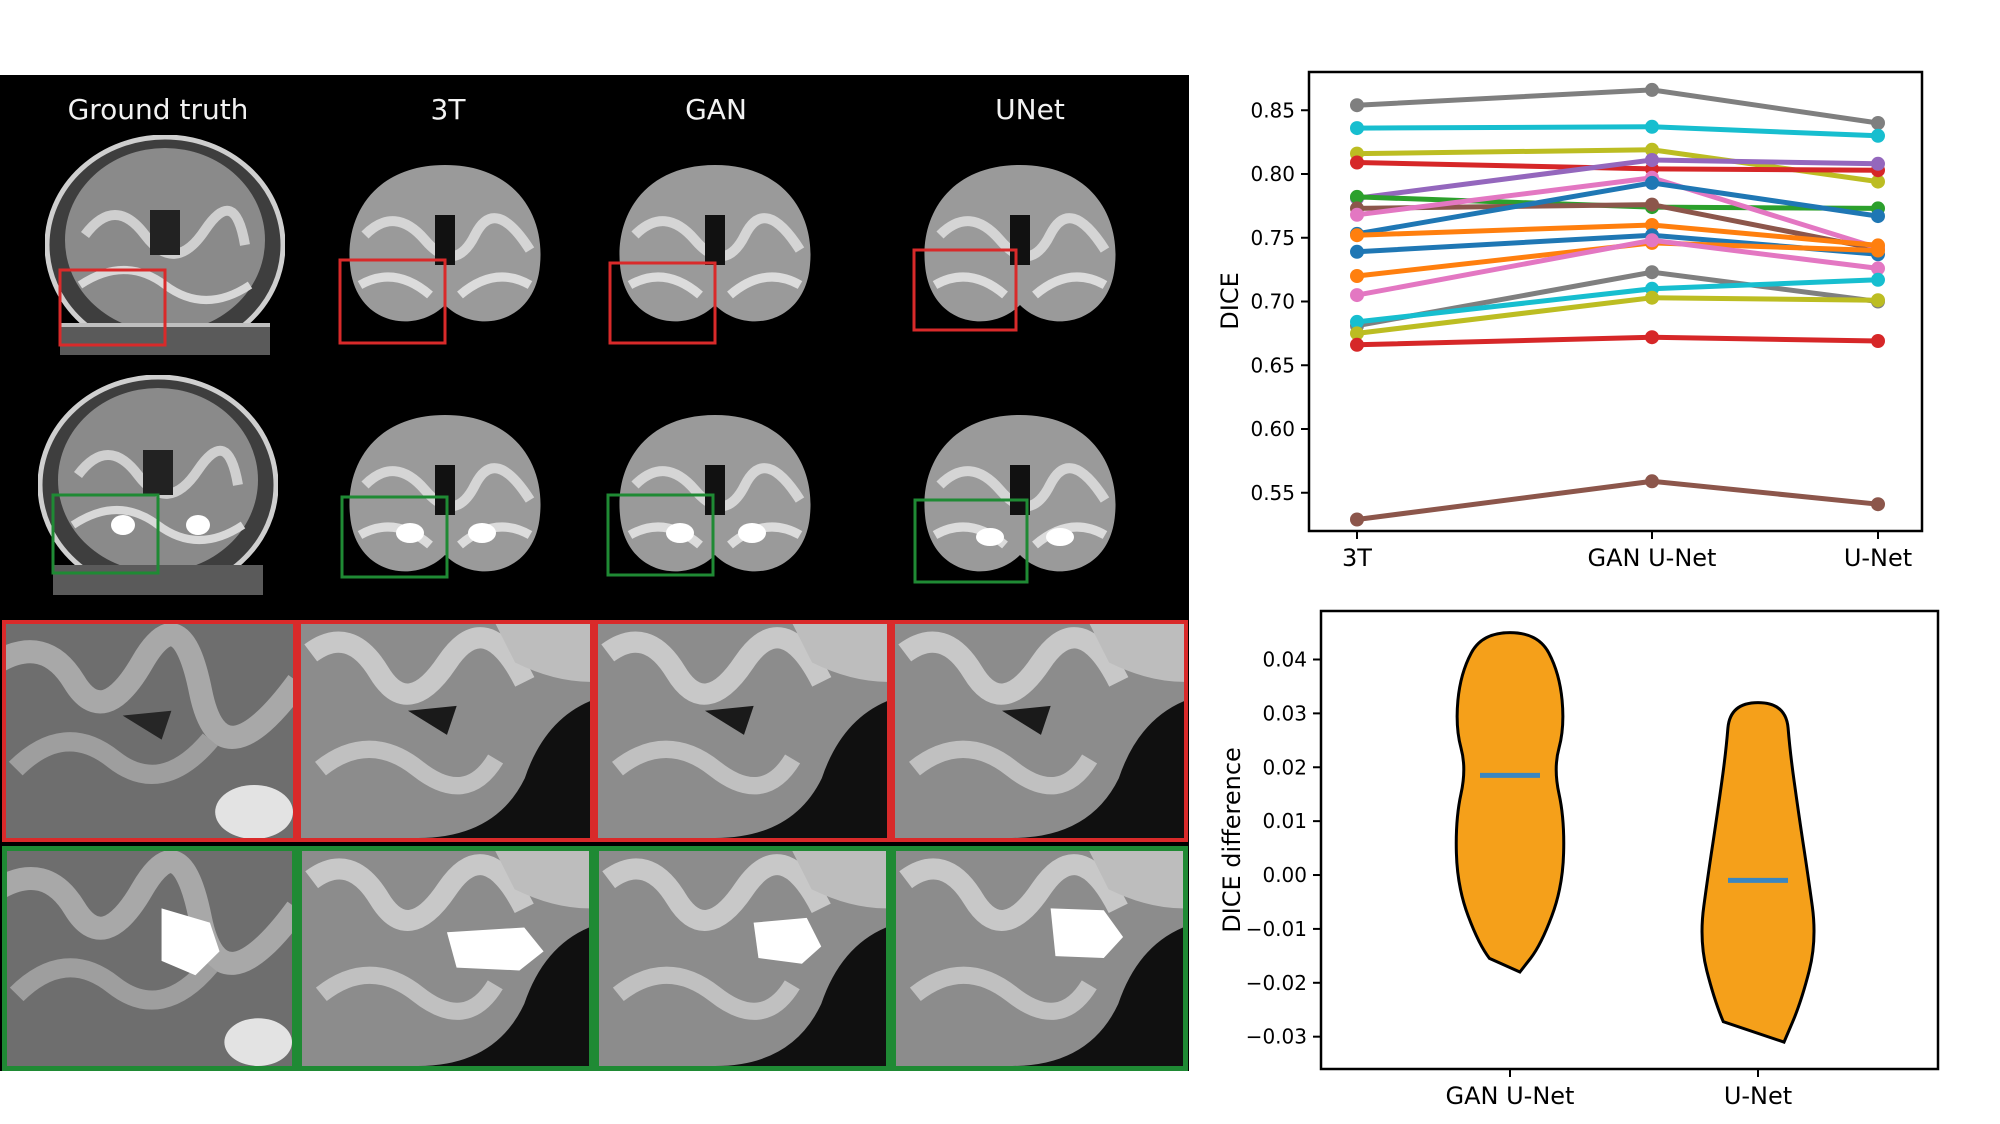 The width and height of the screenshot is (2000, 1124). Describe the element at coordinates (445, 731) in the screenshot. I see `zoom-red-3t` at that location.